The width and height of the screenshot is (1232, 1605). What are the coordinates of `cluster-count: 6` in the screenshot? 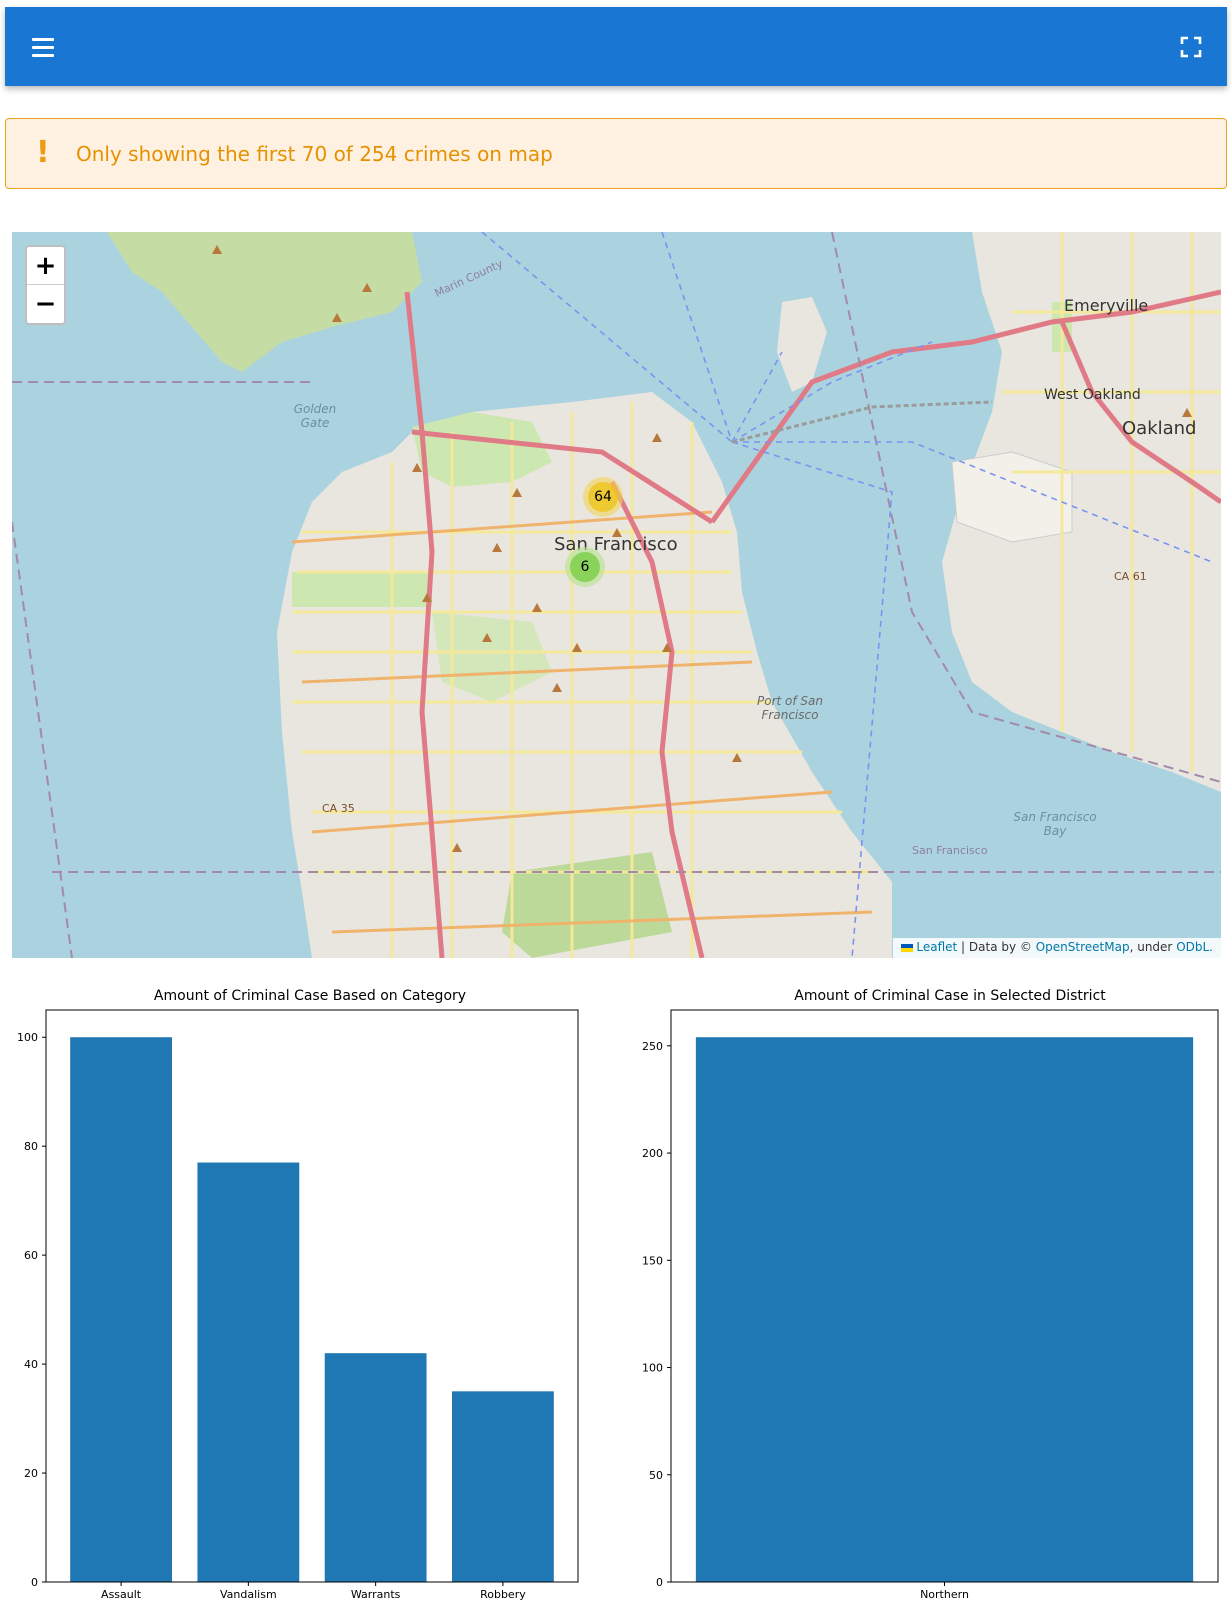 It's located at (585, 567).